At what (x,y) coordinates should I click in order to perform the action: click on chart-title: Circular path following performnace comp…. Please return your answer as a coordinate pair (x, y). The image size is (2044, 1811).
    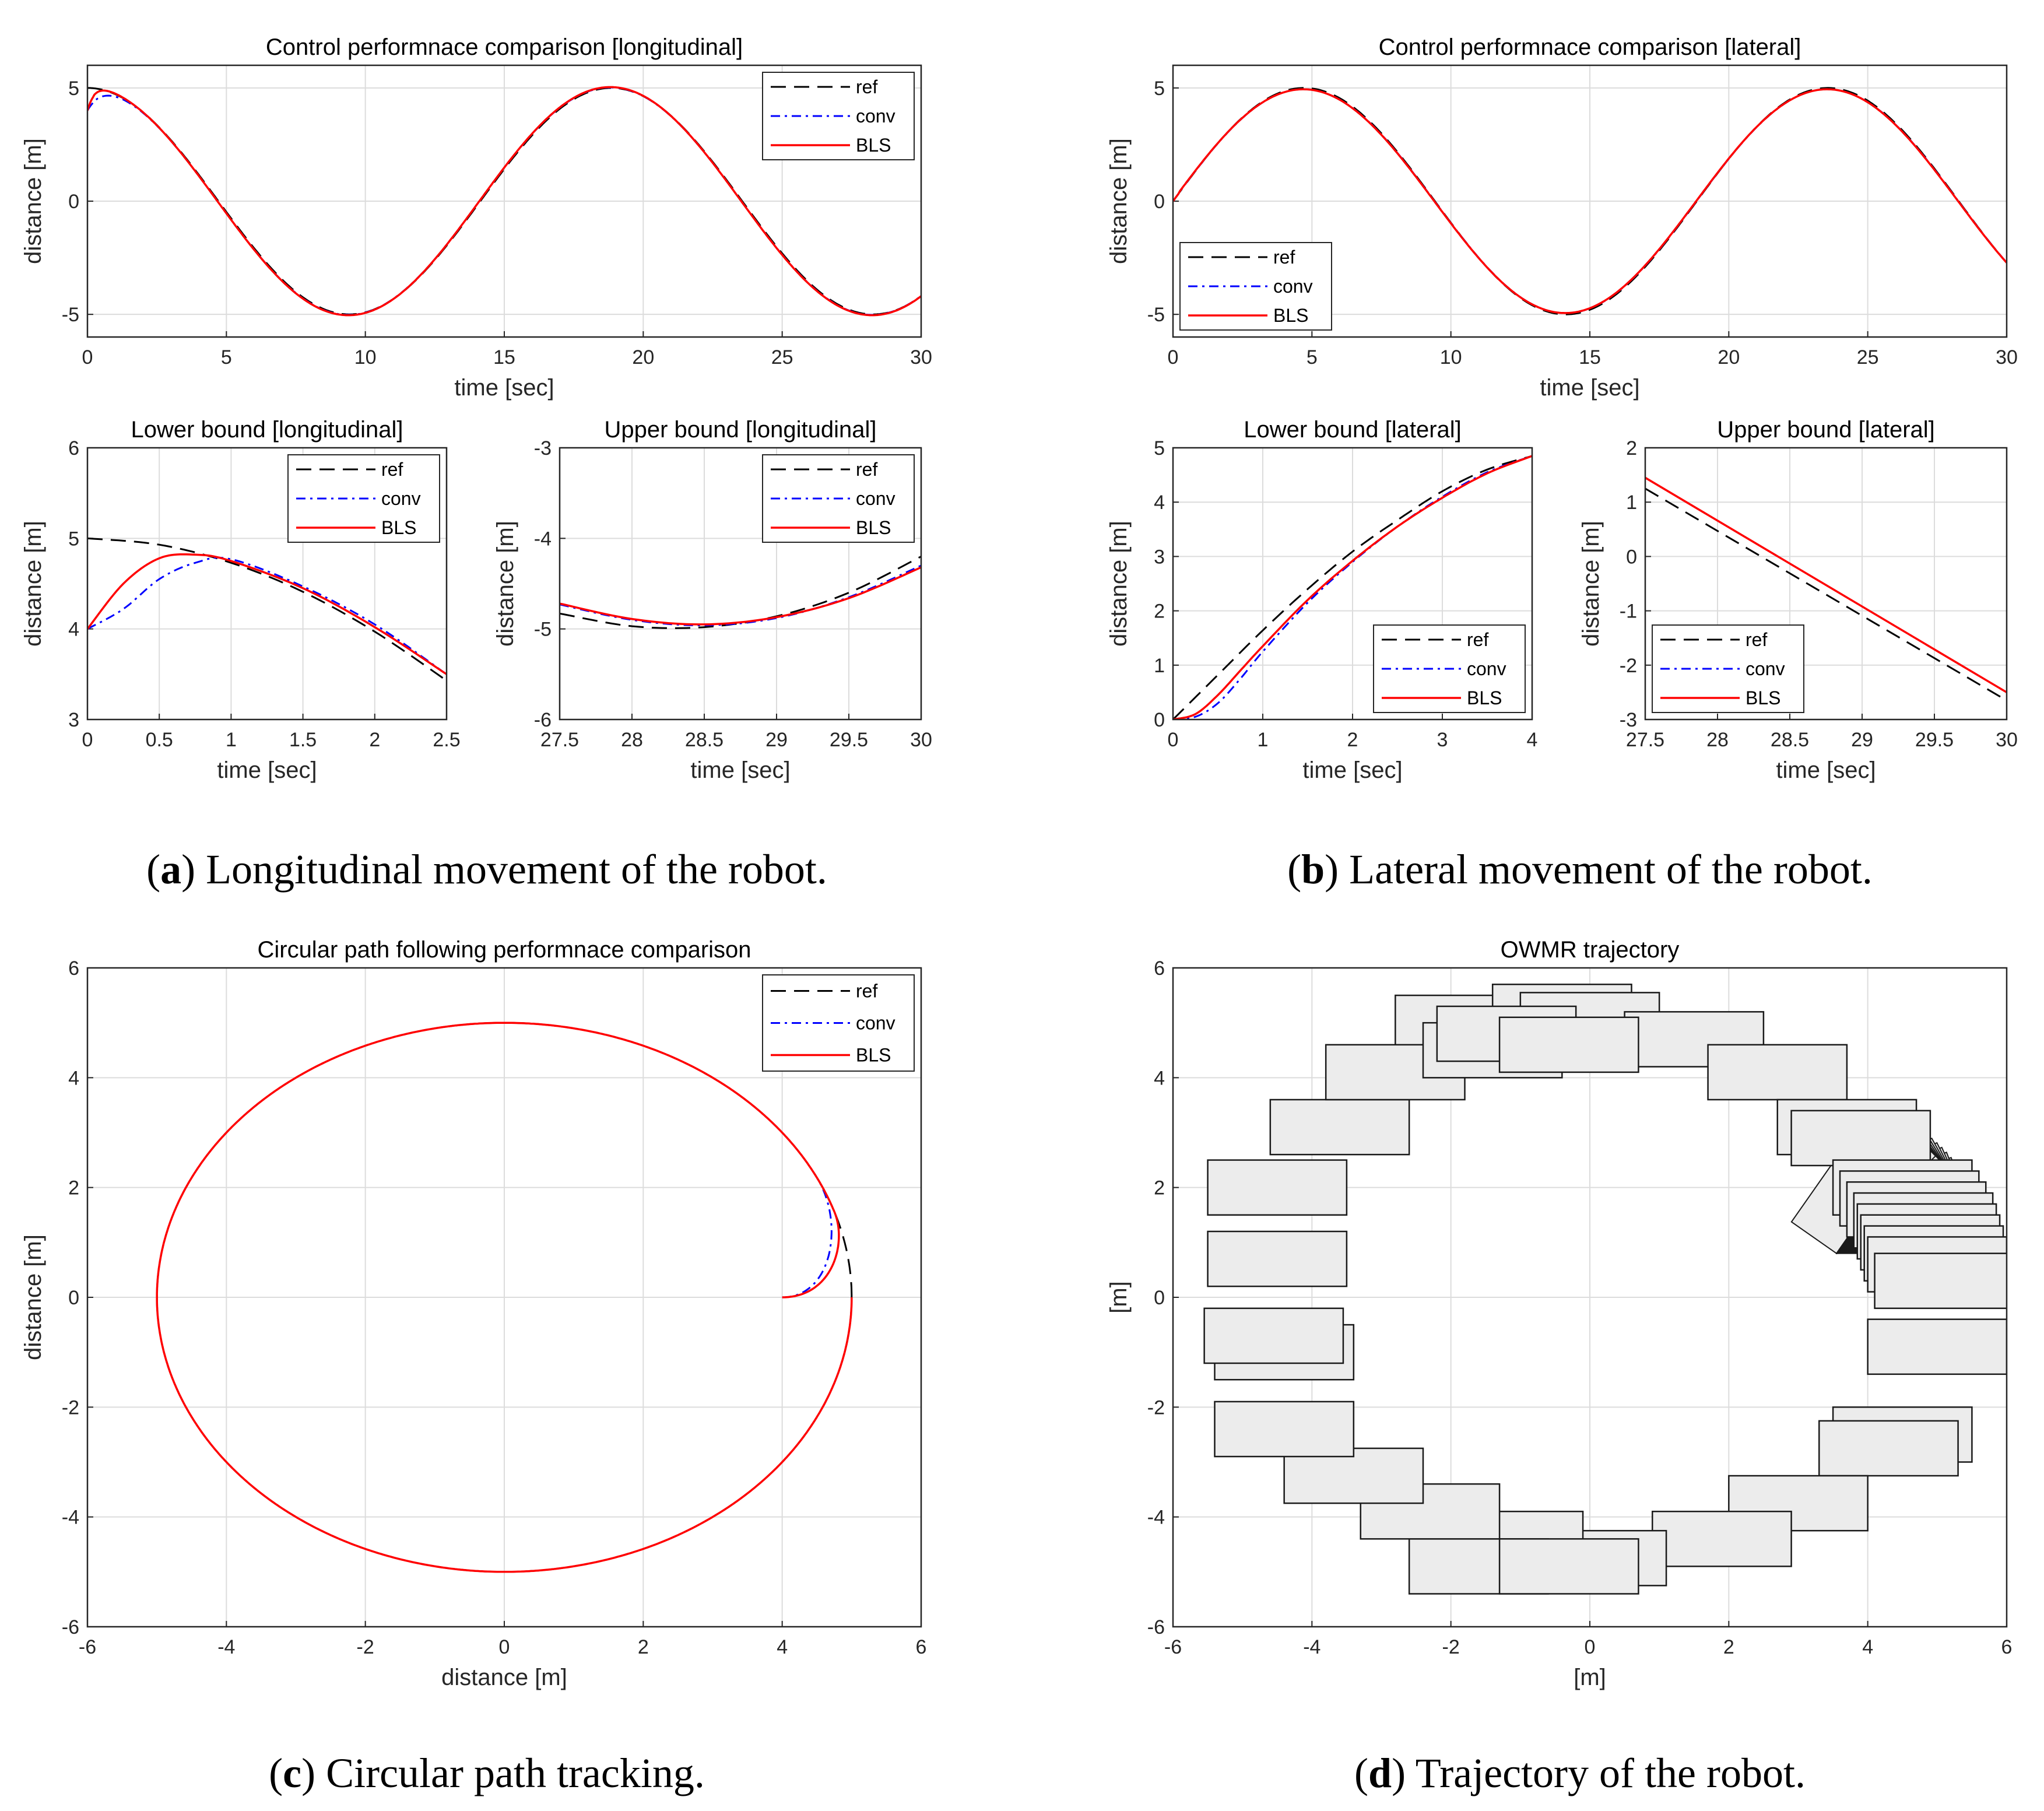
    Looking at the image, I should click on (504, 950).